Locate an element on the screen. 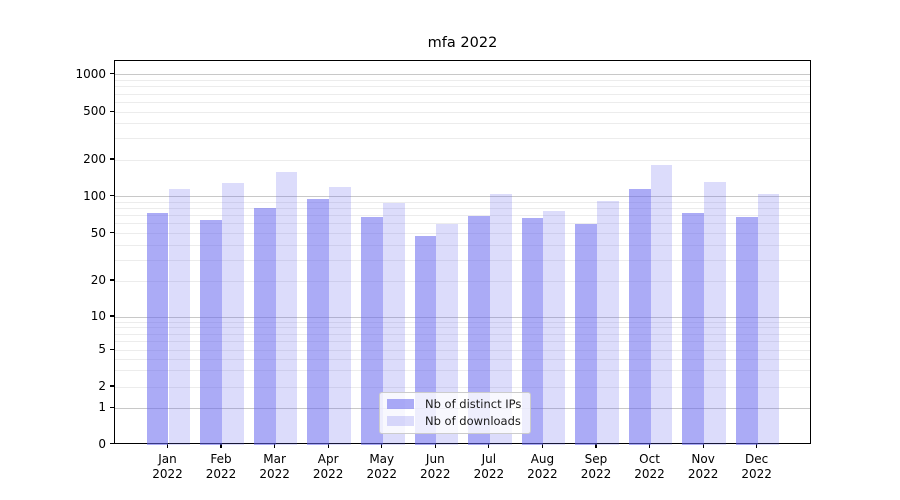 The image size is (900, 500). x-tick-label-month: Nov is located at coordinates (703, 459).